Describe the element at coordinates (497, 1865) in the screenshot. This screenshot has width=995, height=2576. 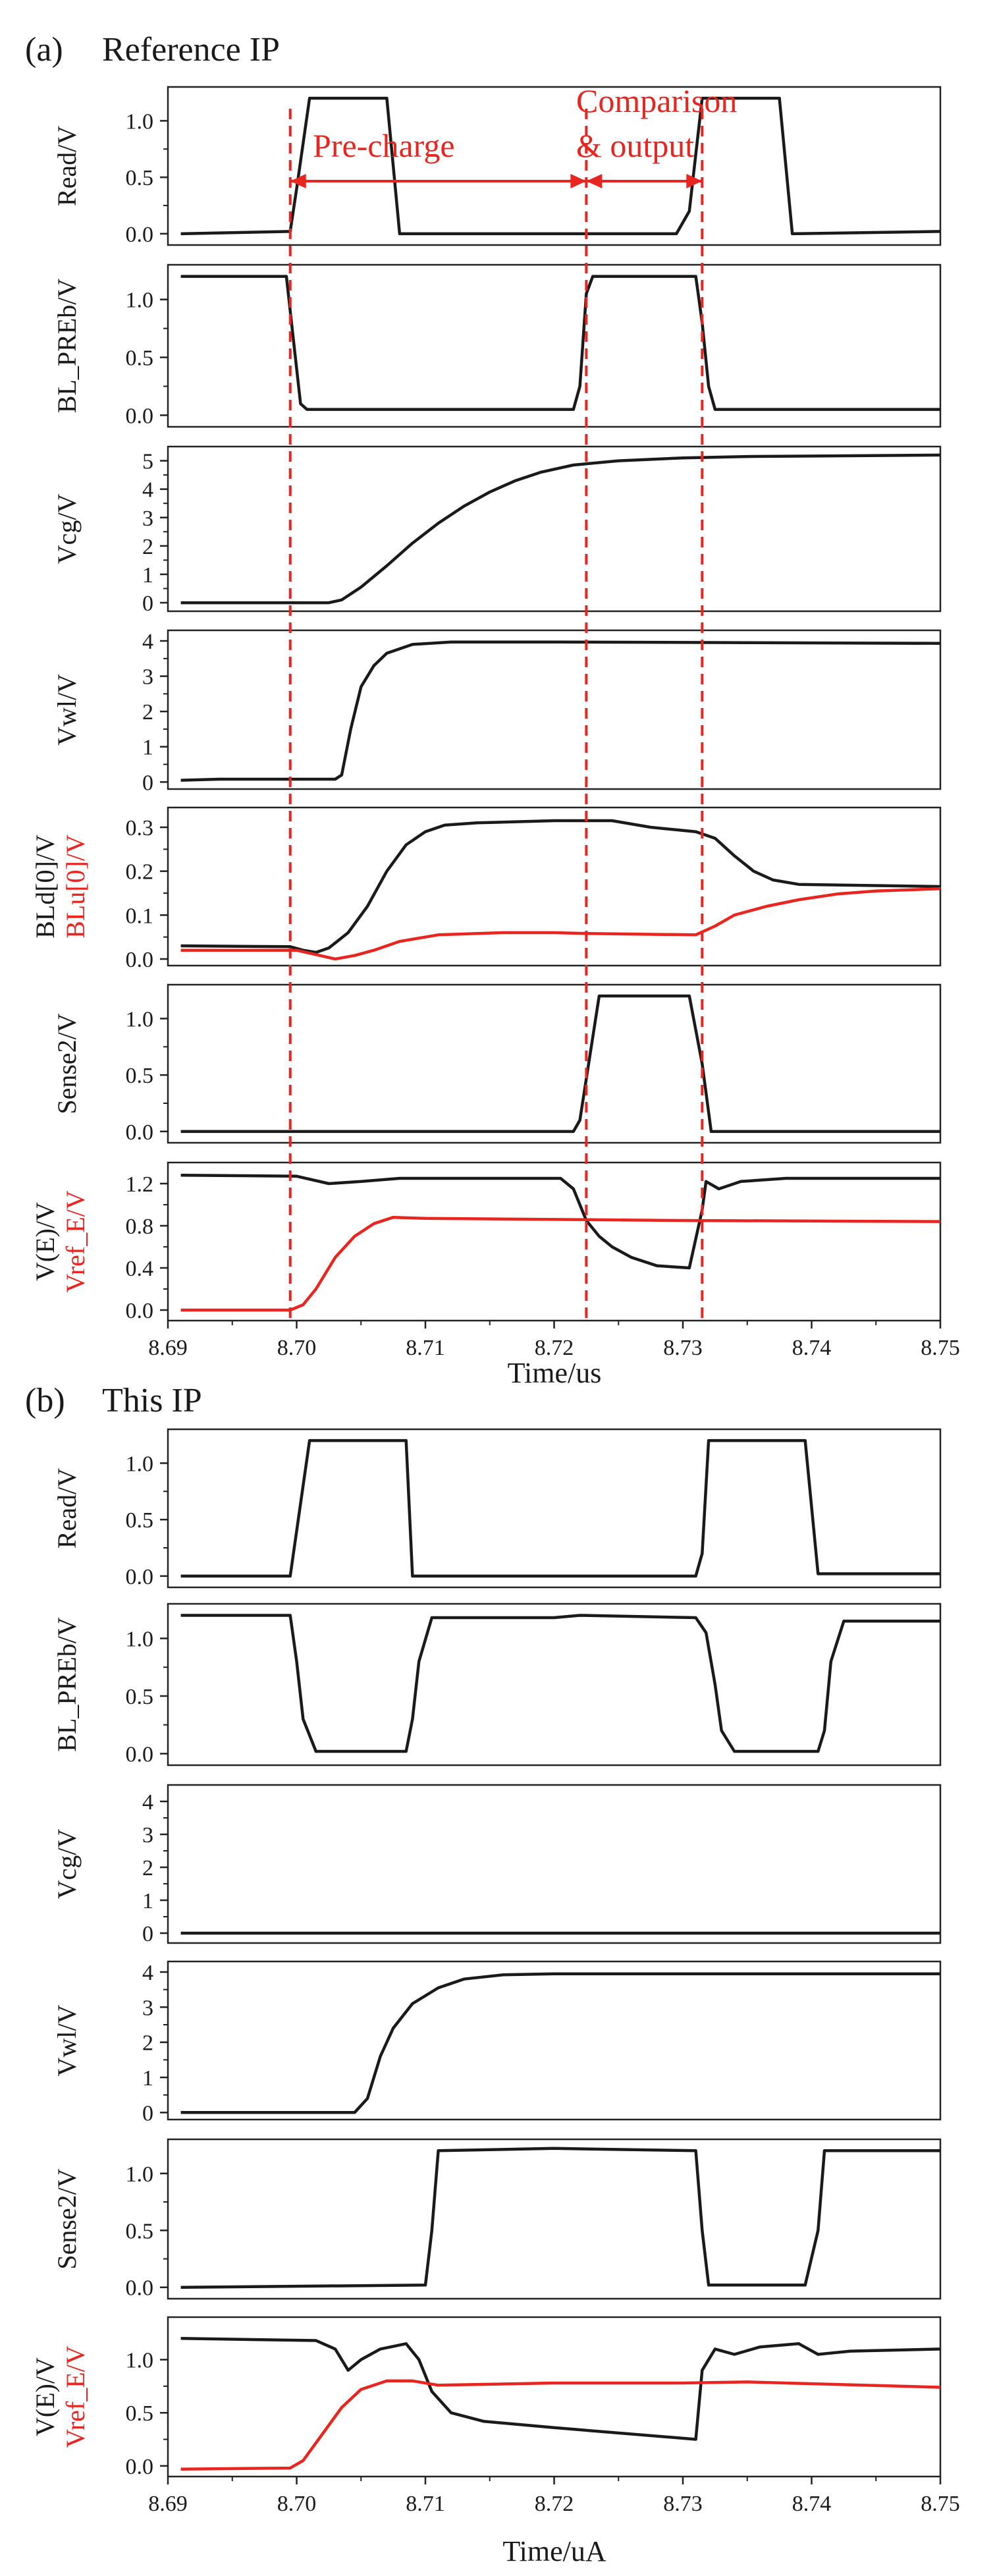
I see `subplot-vcg: 0 1 2 3 4 Vcg/V` at that location.